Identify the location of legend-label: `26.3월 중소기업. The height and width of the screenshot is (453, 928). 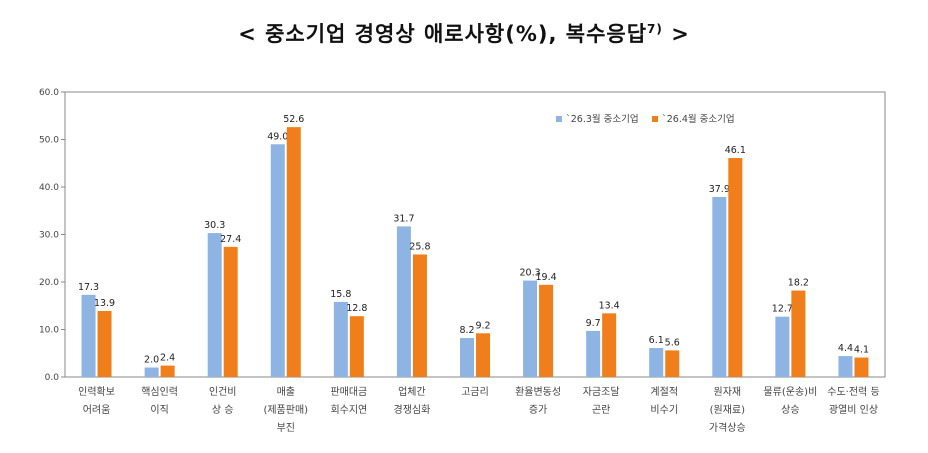
(602, 119).